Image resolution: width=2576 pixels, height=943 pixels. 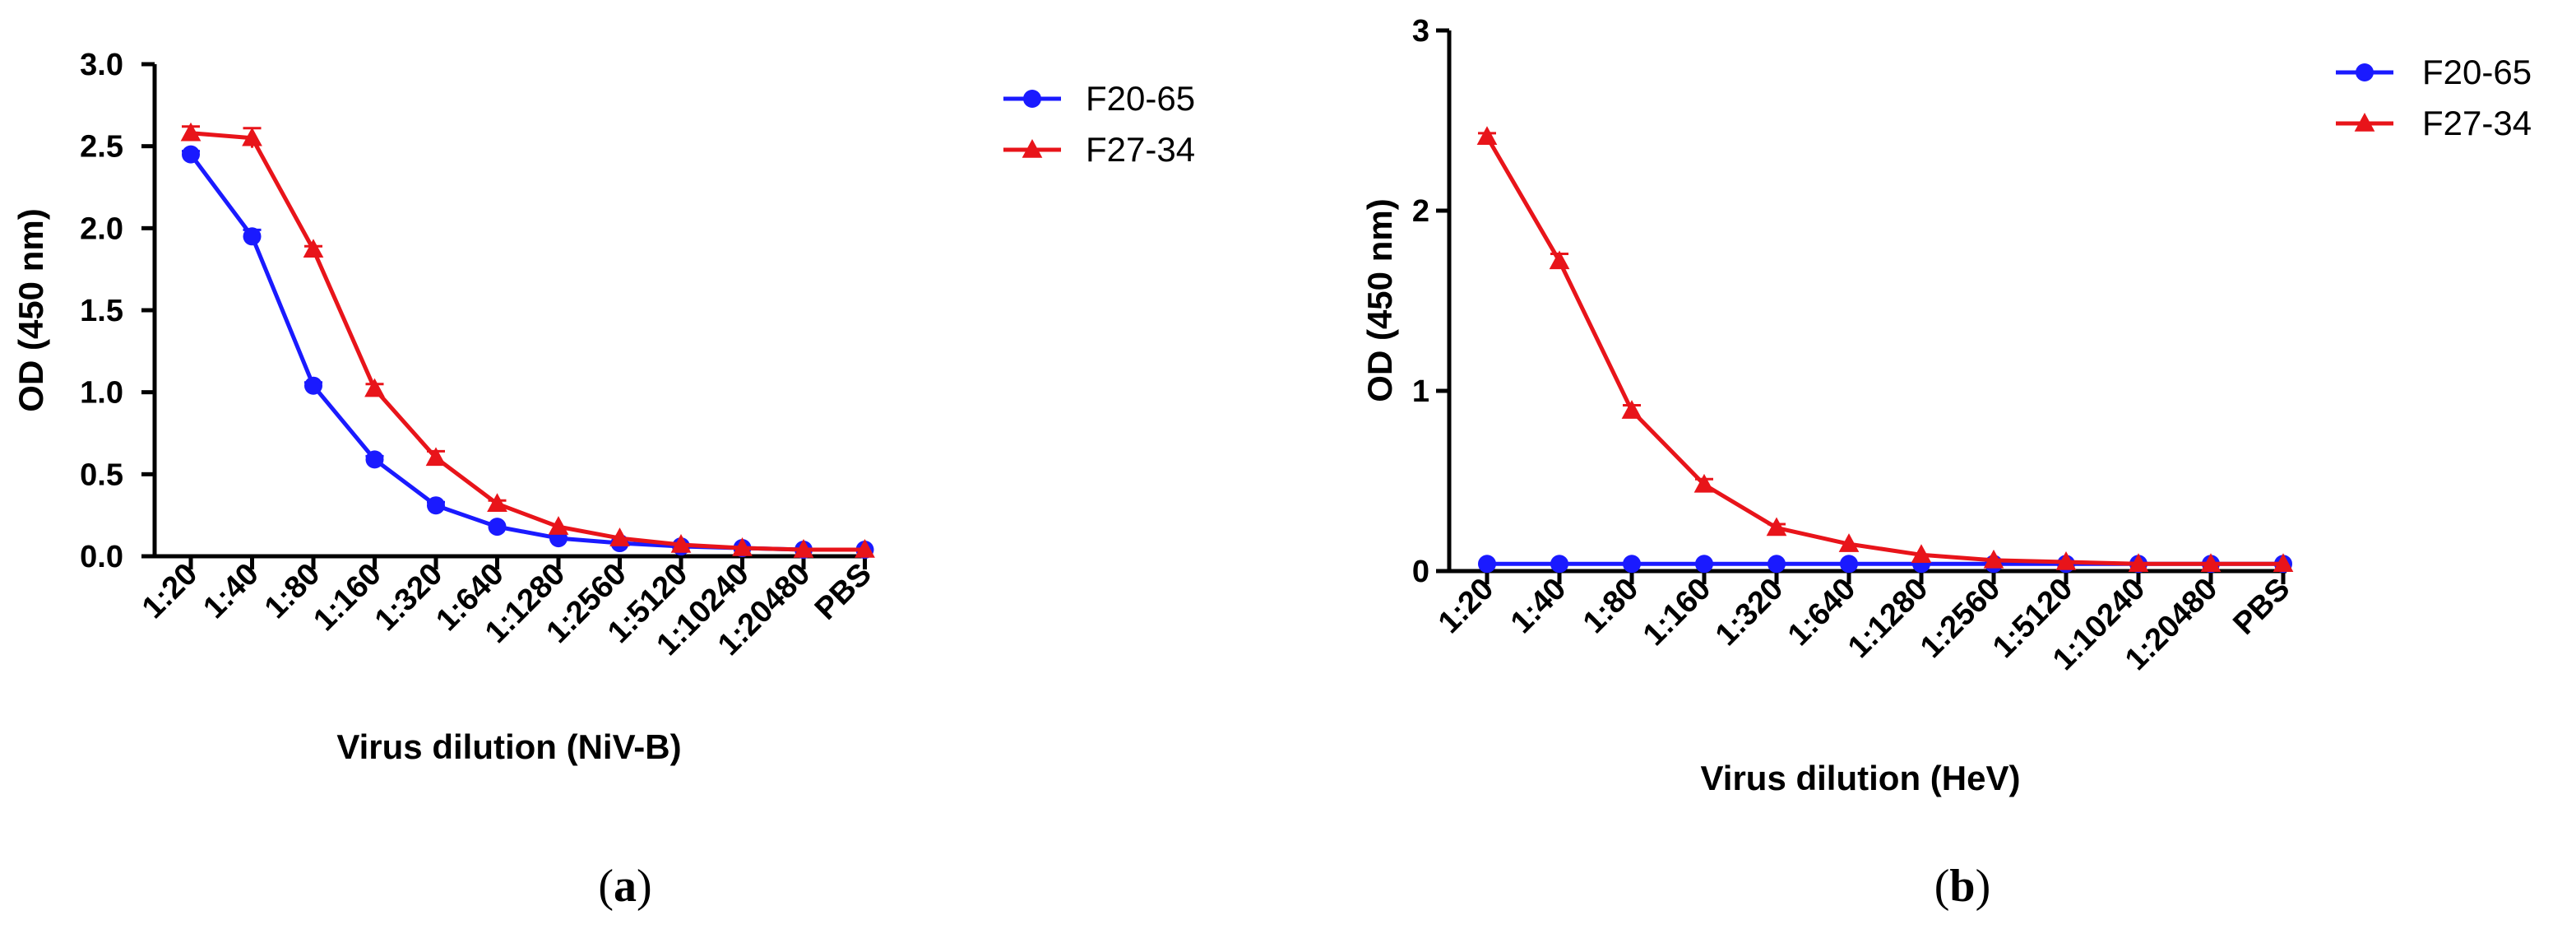 I want to click on x-tick-label: 1:80, so click(x=1611, y=606).